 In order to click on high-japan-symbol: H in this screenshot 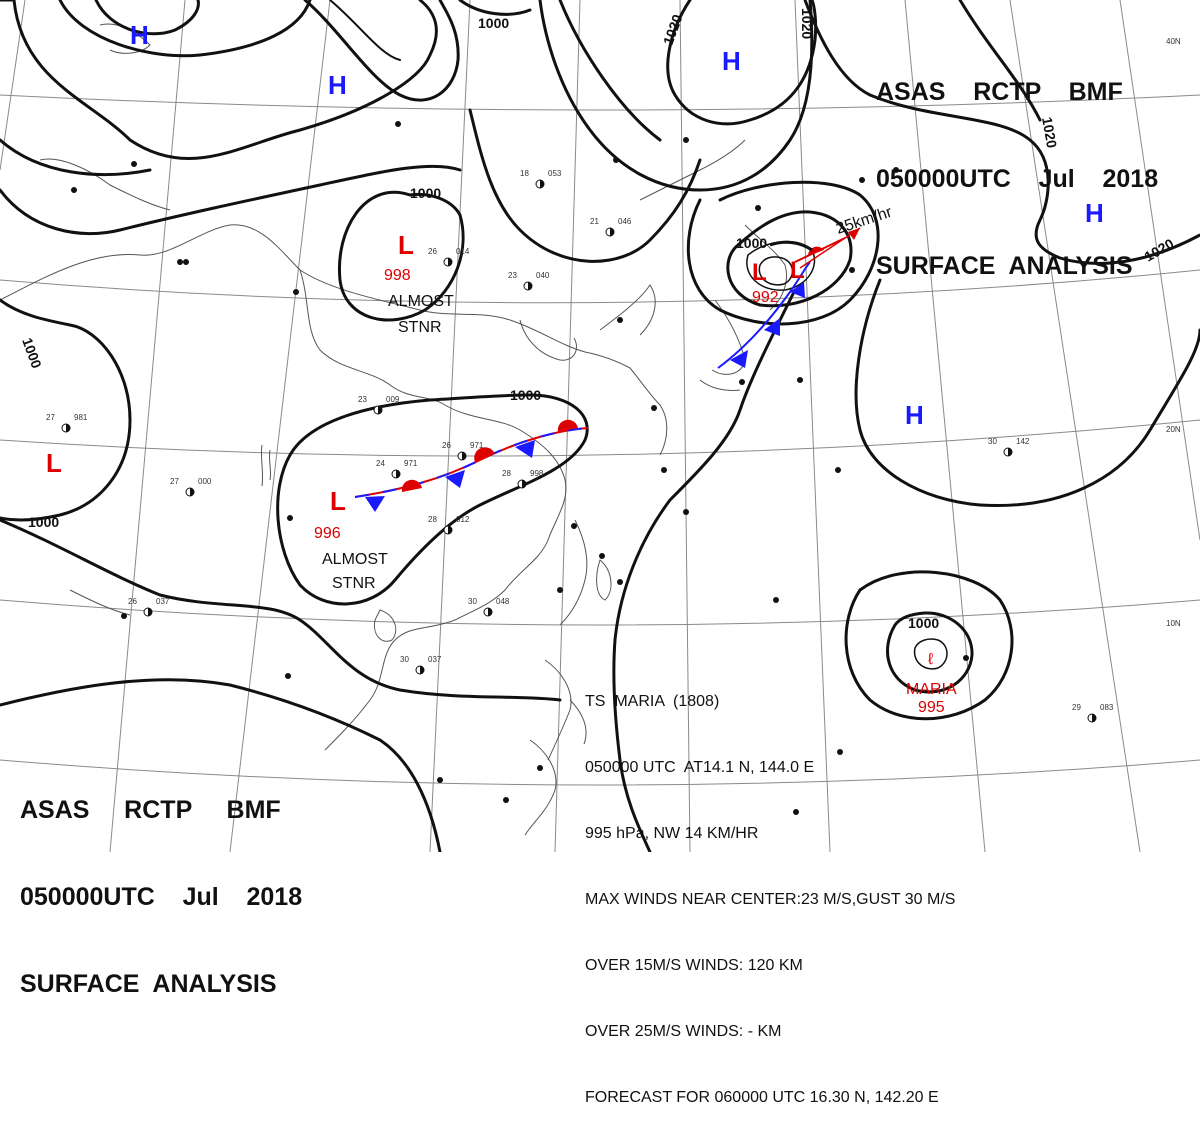, I will do `click(731, 61)`.